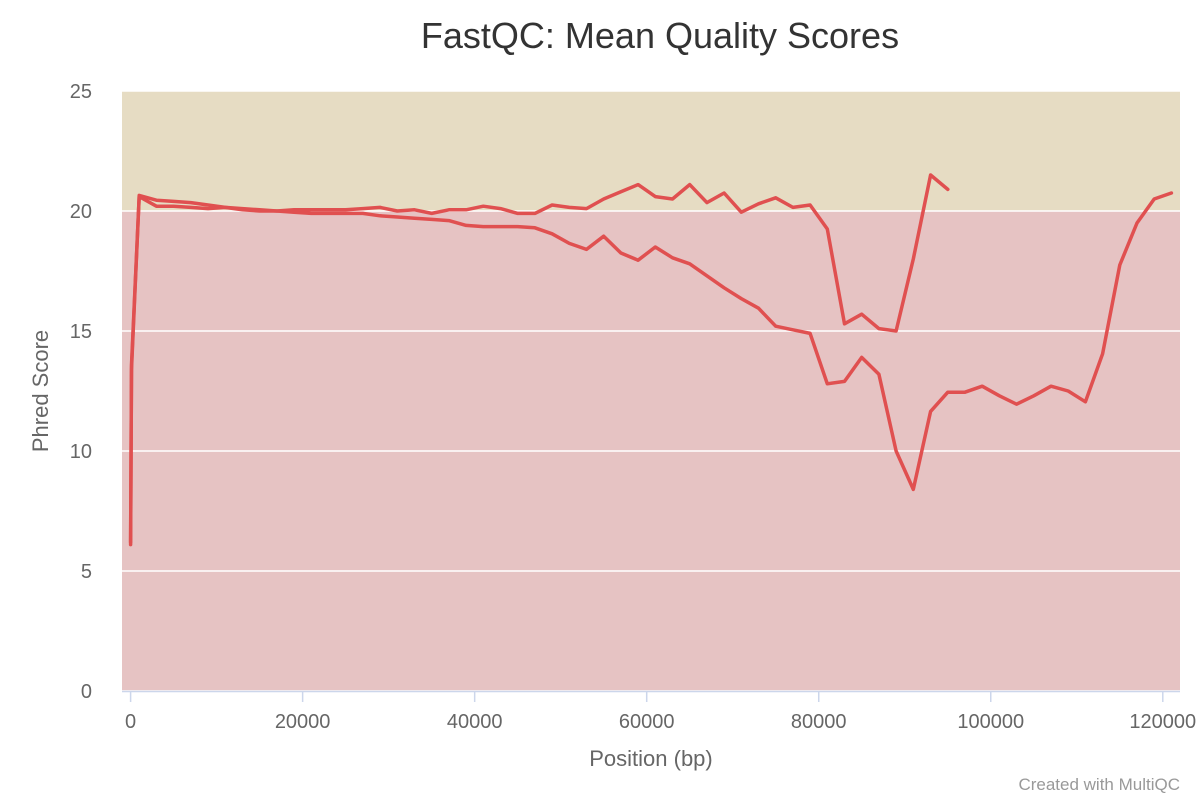 The image size is (1200, 800). What do you see at coordinates (475, 722) in the screenshot?
I see `x-tick-label-40000: 40000` at bounding box center [475, 722].